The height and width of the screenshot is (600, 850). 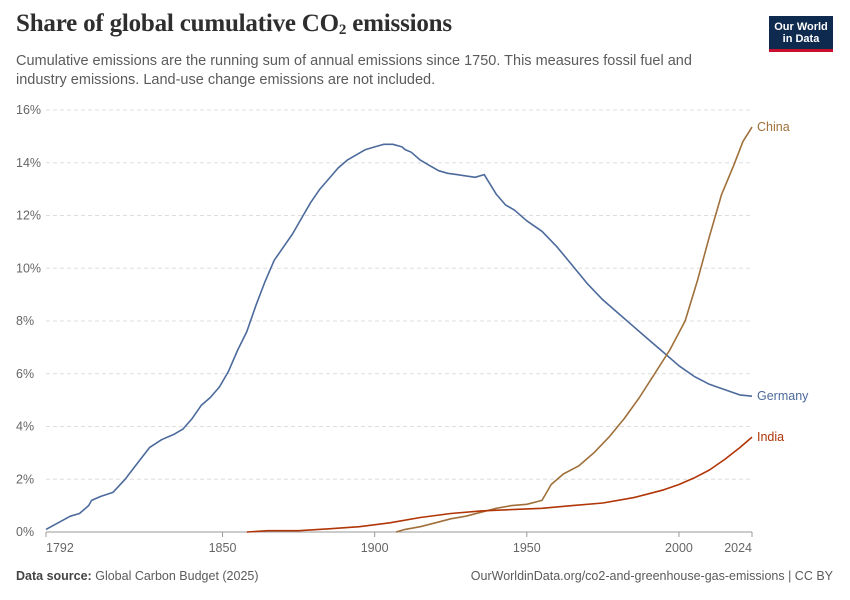 What do you see at coordinates (25, 321) in the screenshot?
I see `y-tick-label: 8%` at bounding box center [25, 321].